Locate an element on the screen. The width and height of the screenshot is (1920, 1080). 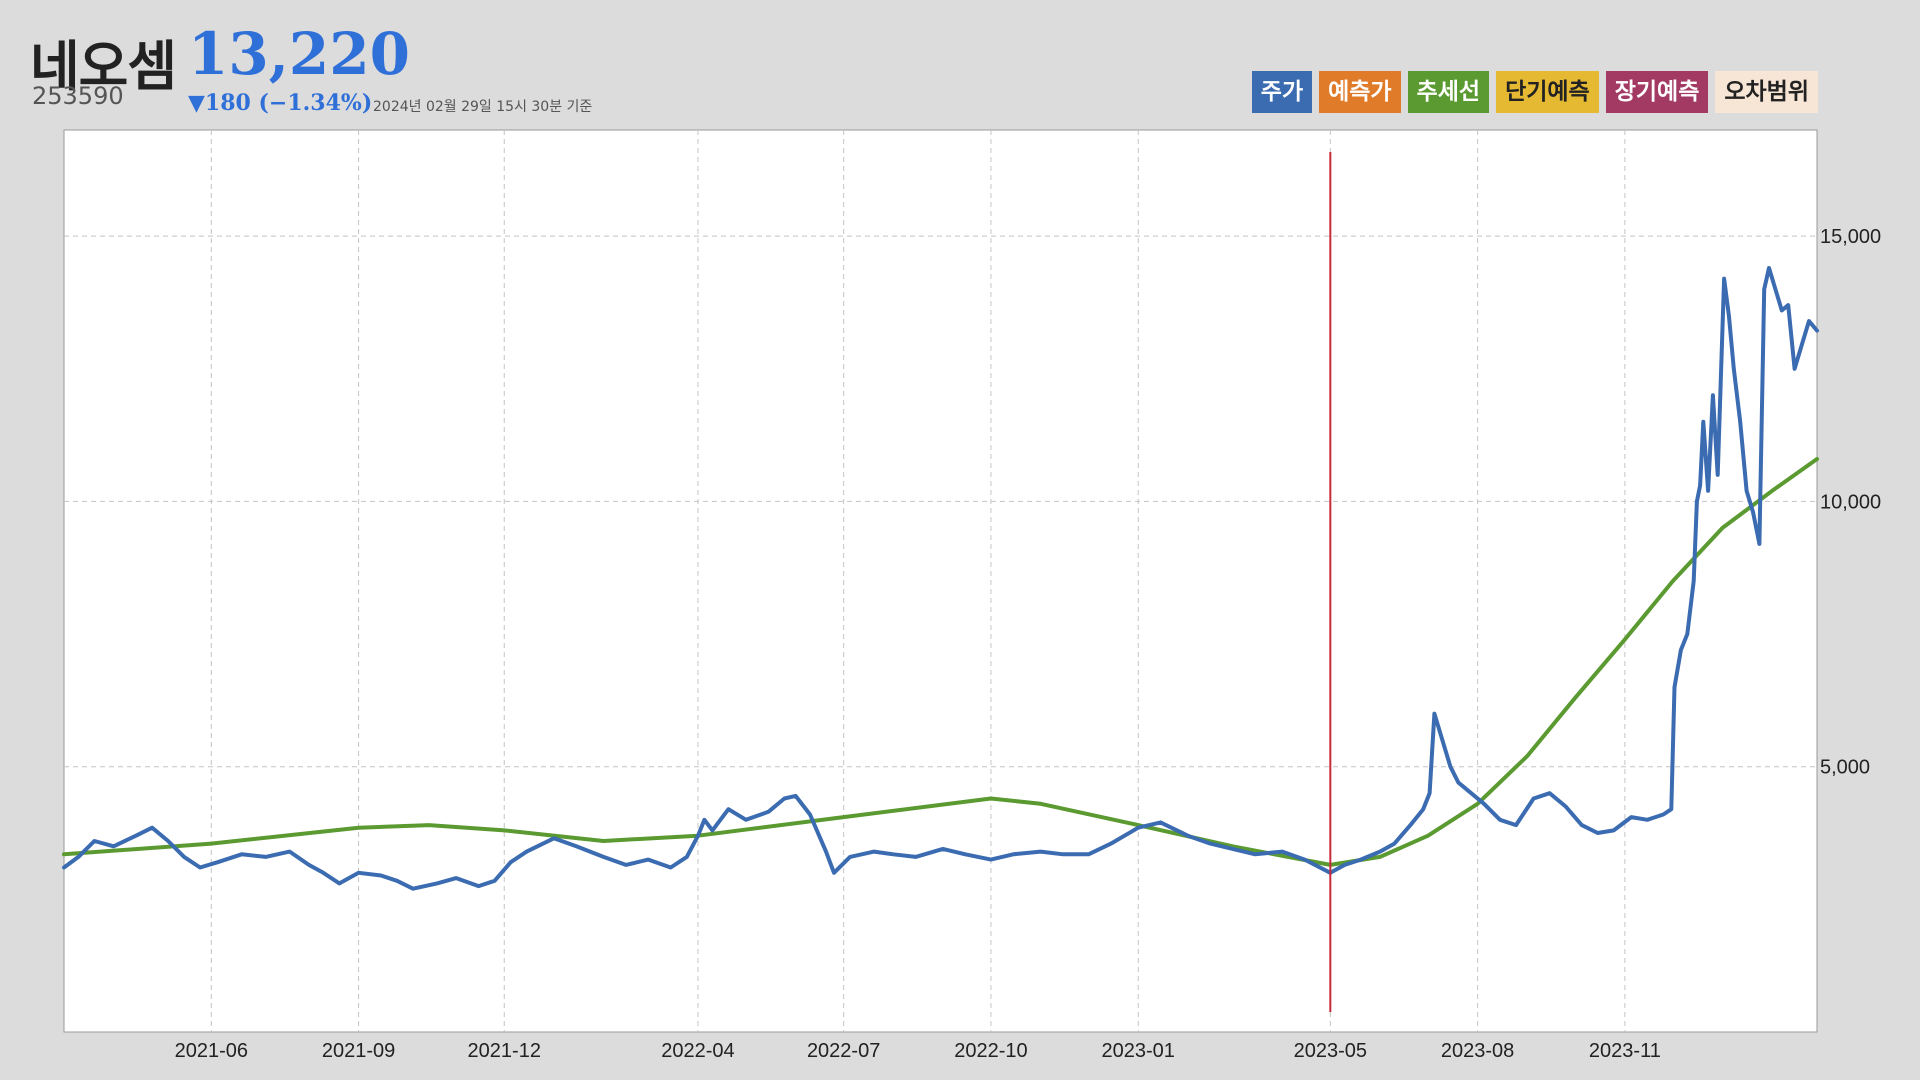
legend-item-error-range: 오차범위 is located at coordinates (1766, 92).